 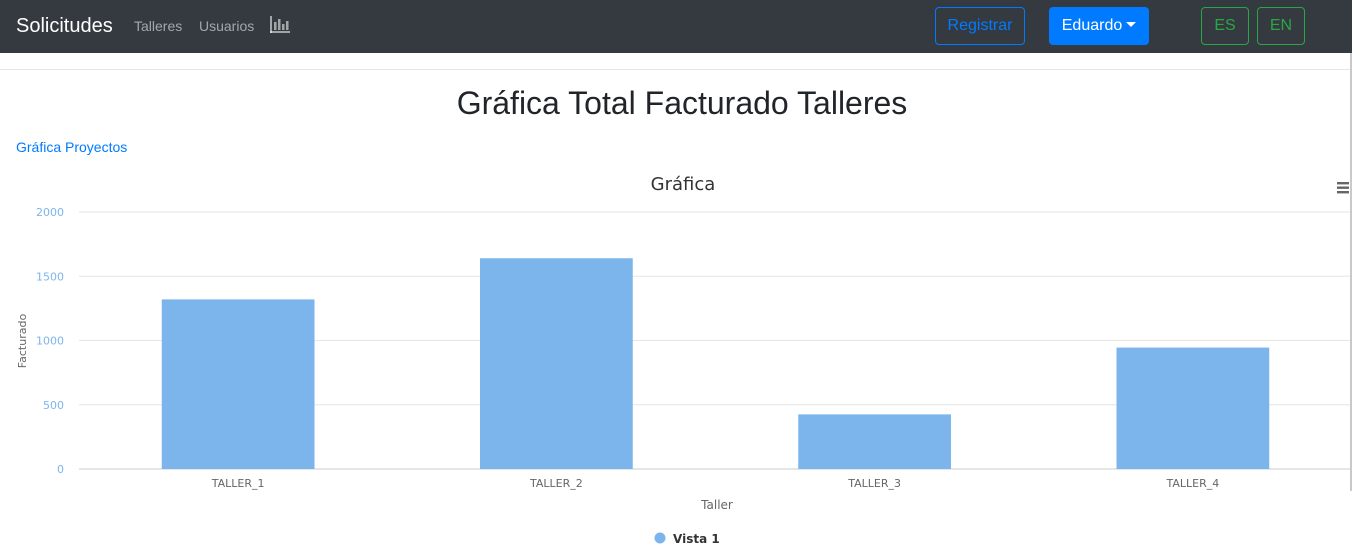 I want to click on navbar-brand: Solicitudes, so click(x=64, y=26).